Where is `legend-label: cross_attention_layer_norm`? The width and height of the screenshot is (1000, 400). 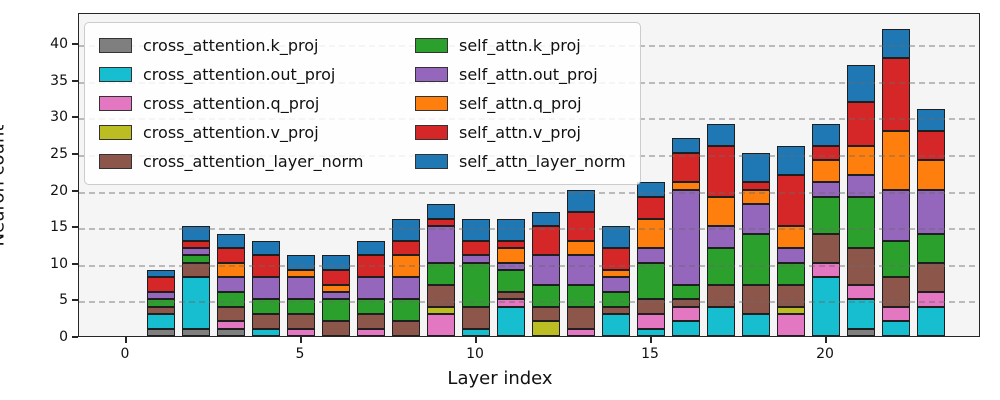 legend-label: cross_attention_layer_norm is located at coordinates (253, 161).